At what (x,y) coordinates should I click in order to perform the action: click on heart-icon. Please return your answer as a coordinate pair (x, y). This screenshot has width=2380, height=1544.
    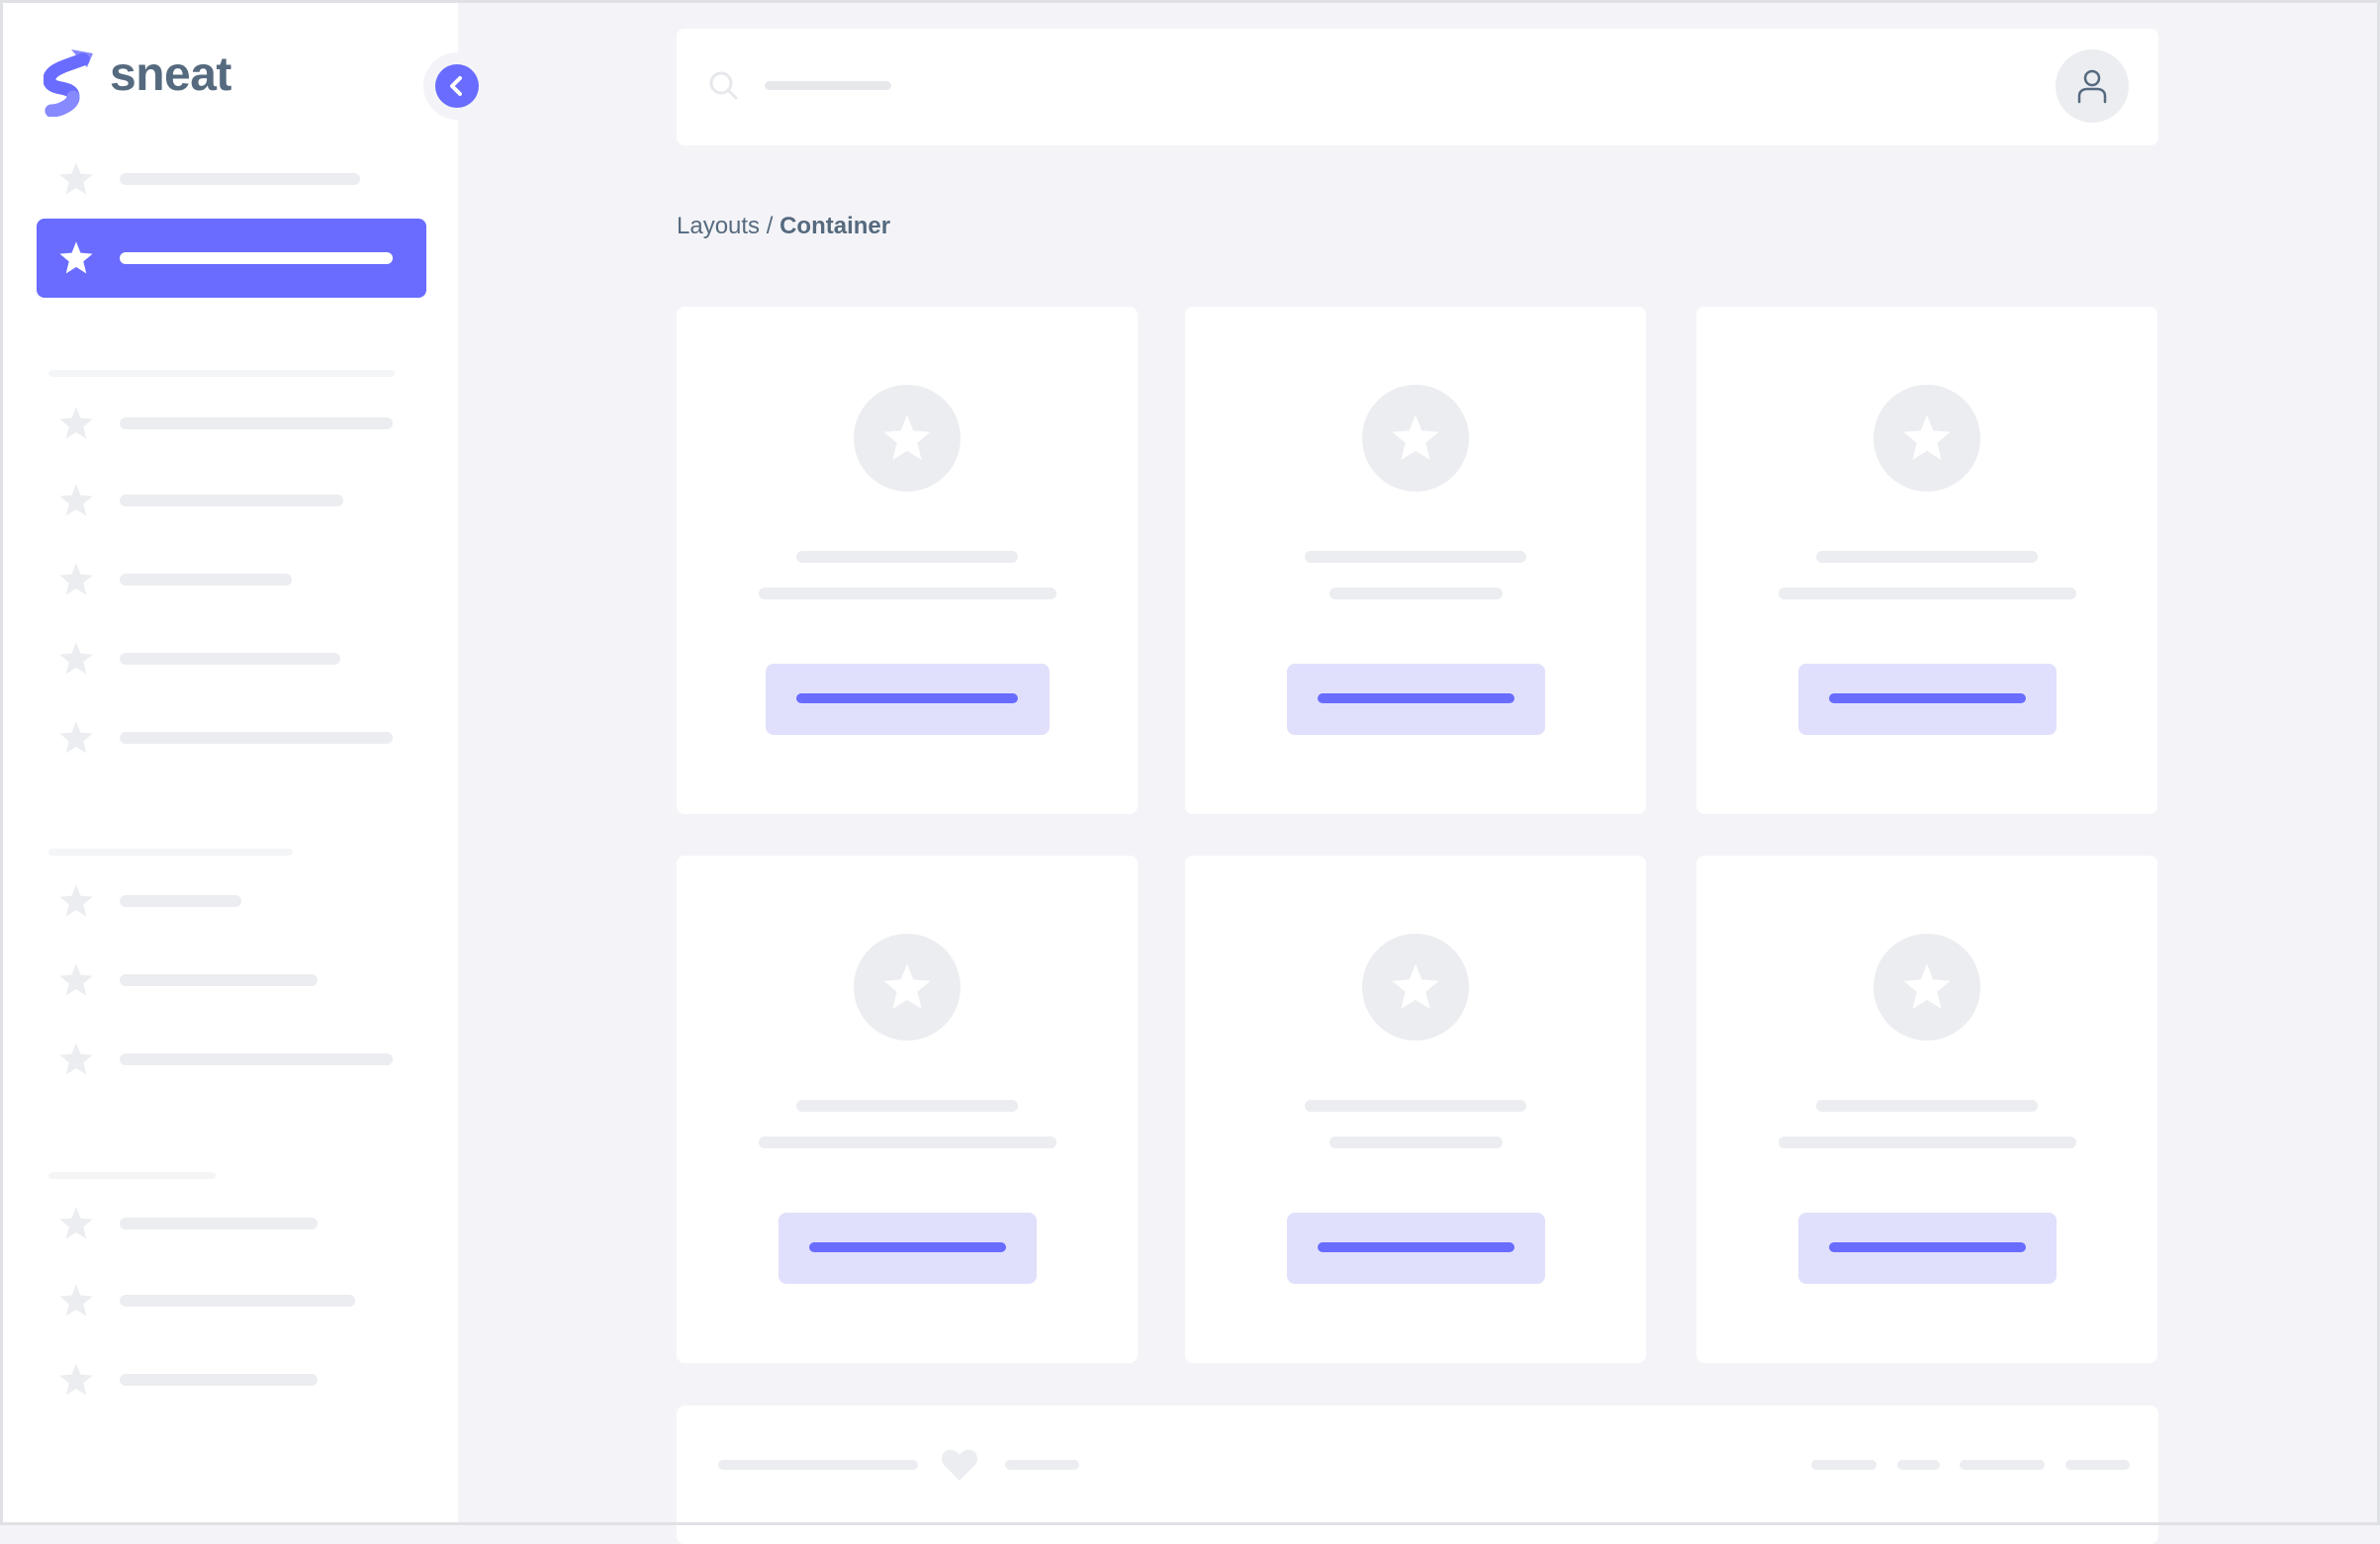
    Looking at the image, I should click on (959, 1467).